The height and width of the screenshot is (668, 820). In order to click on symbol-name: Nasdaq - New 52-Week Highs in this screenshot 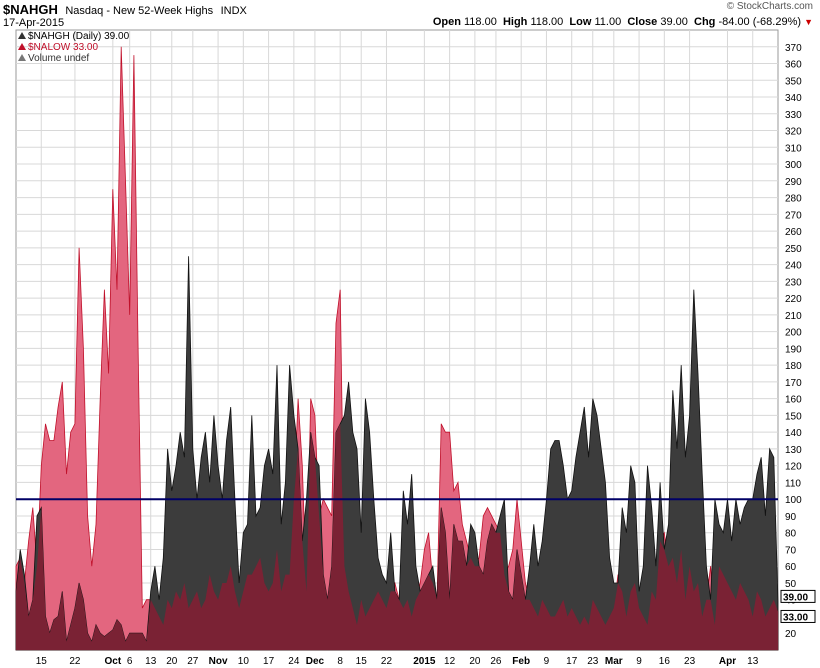, I will do `click(139, 11)`.